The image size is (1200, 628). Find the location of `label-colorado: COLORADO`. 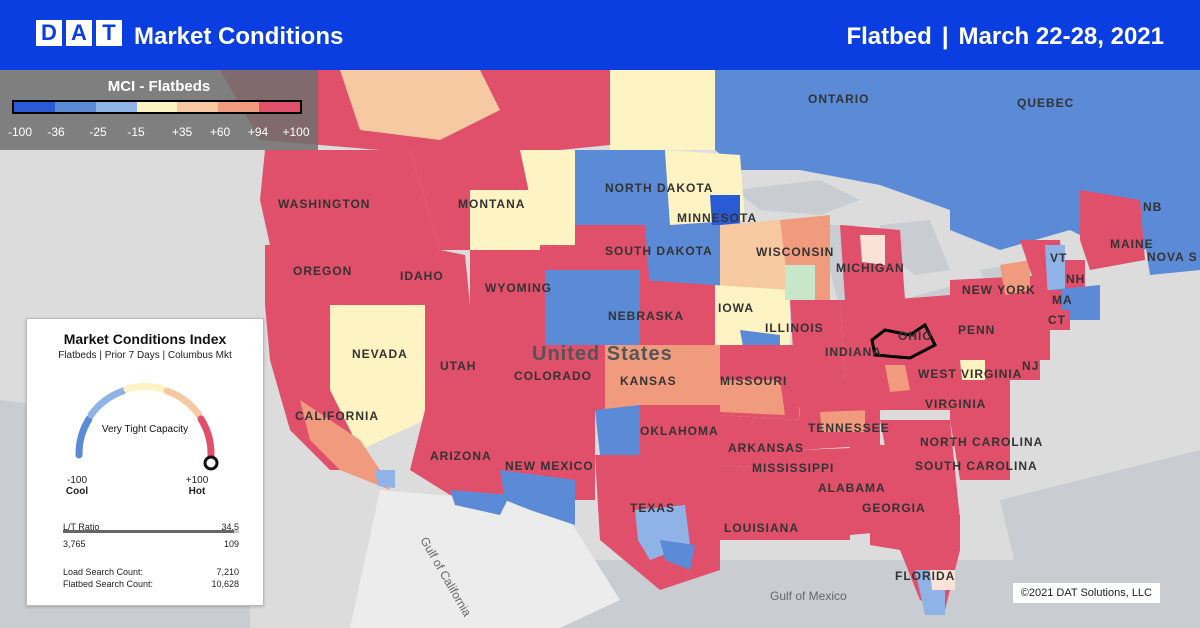

label-colorado: COLORADO is located at coordinates (553, 376).